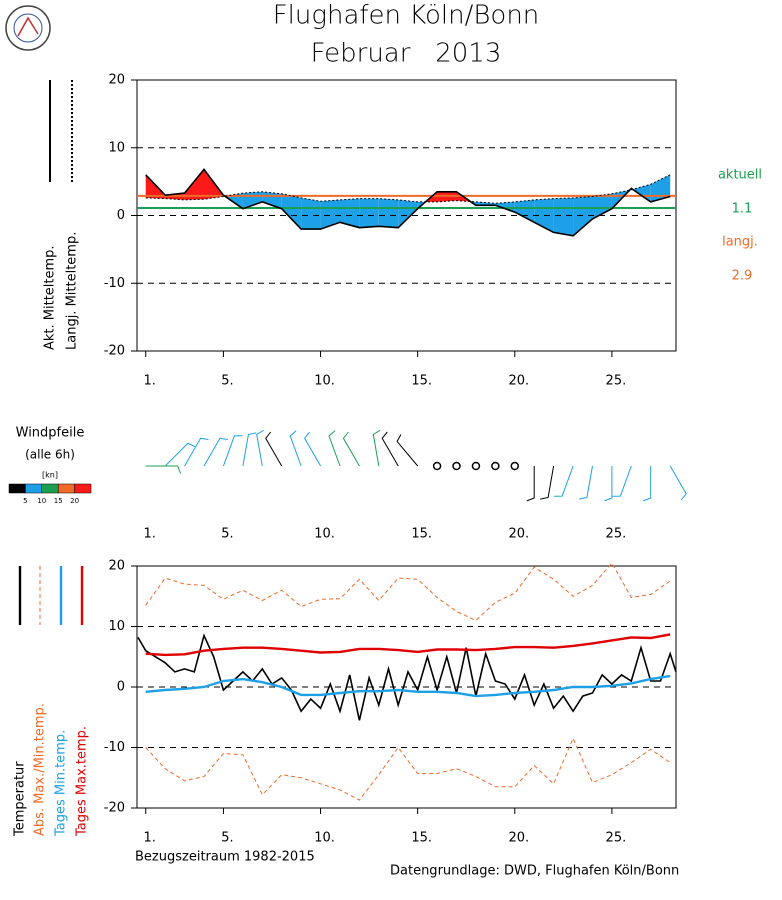  Describe the element at coordinates (72, 291) in the screenshot. I see `legend-label: Langj. Mitteltemp.` at that location.